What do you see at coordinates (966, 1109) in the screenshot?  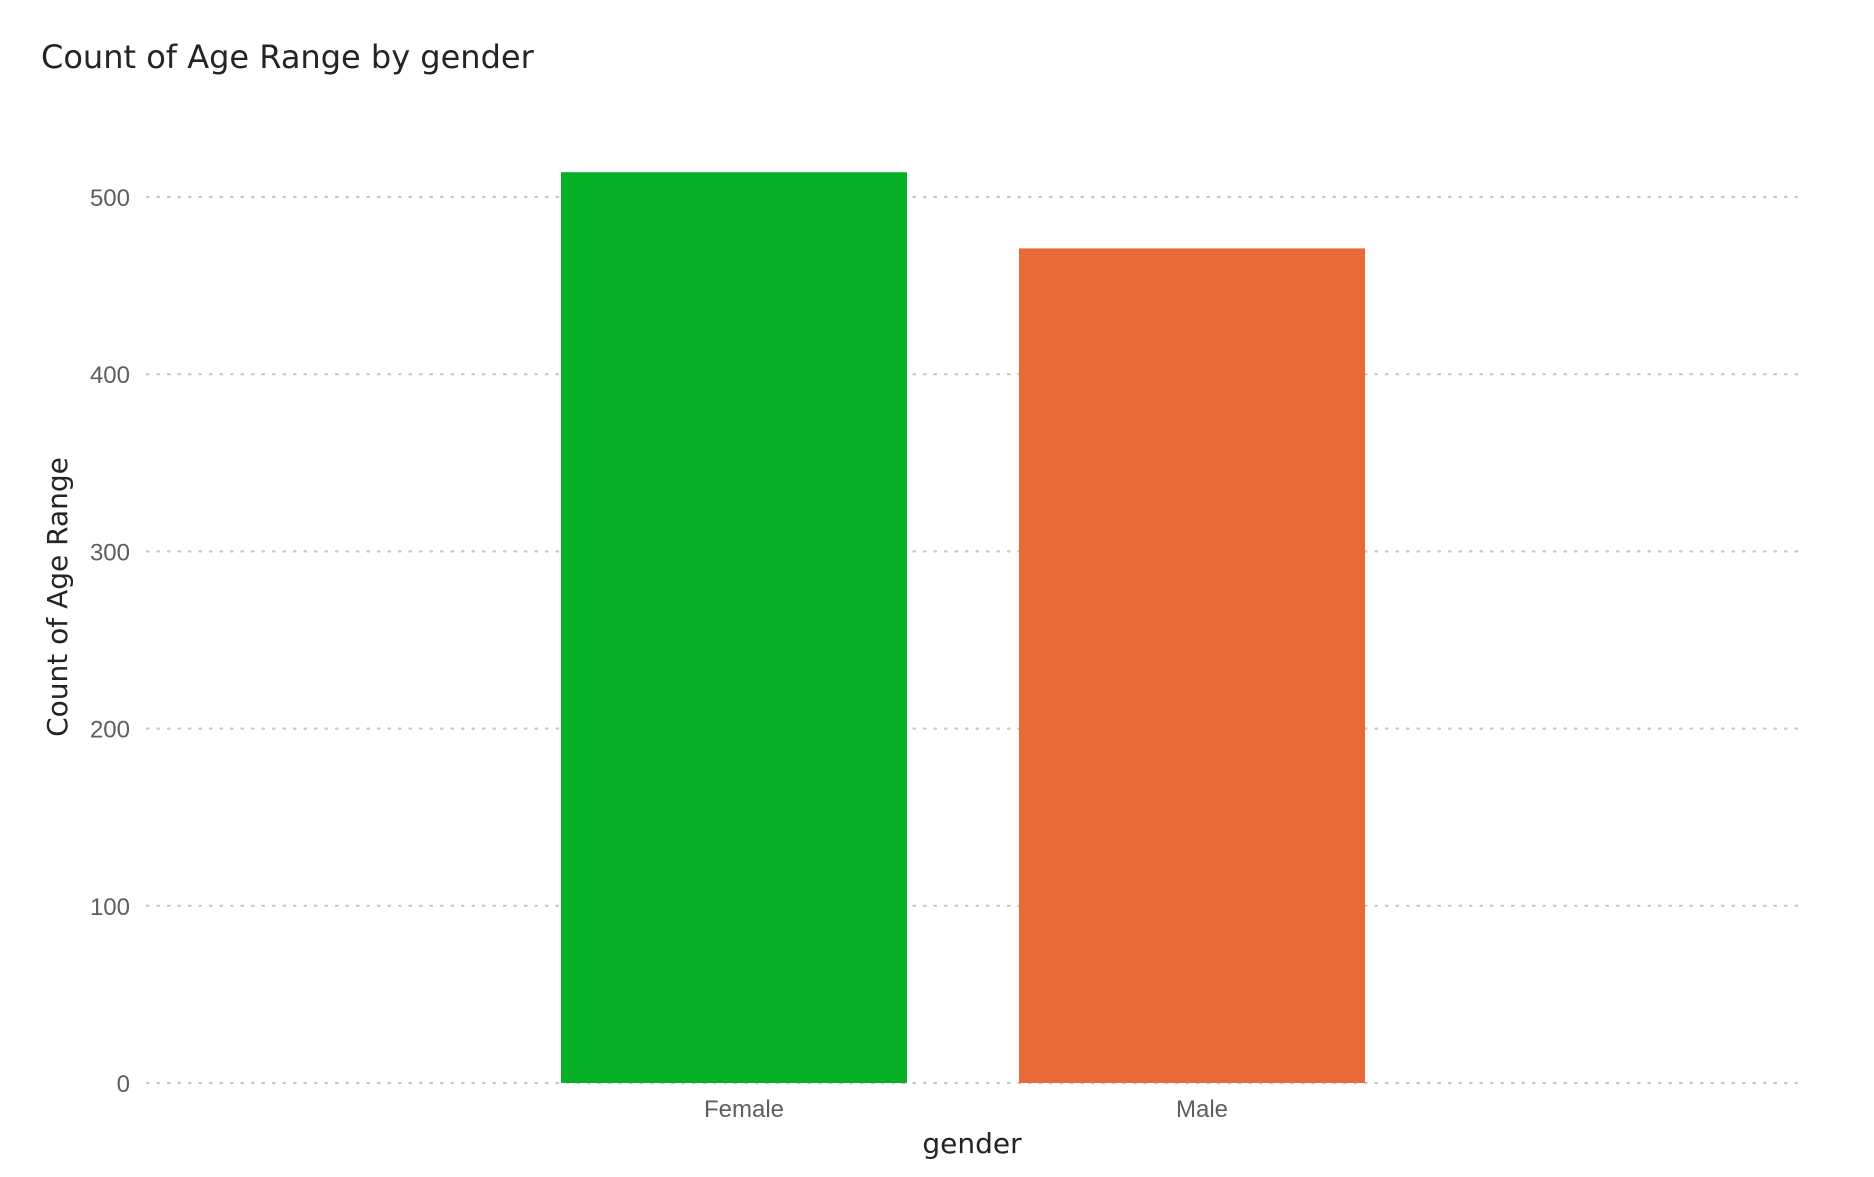 I see `x-axis-ticks: Female Male` at bounding box center [966, 1109].